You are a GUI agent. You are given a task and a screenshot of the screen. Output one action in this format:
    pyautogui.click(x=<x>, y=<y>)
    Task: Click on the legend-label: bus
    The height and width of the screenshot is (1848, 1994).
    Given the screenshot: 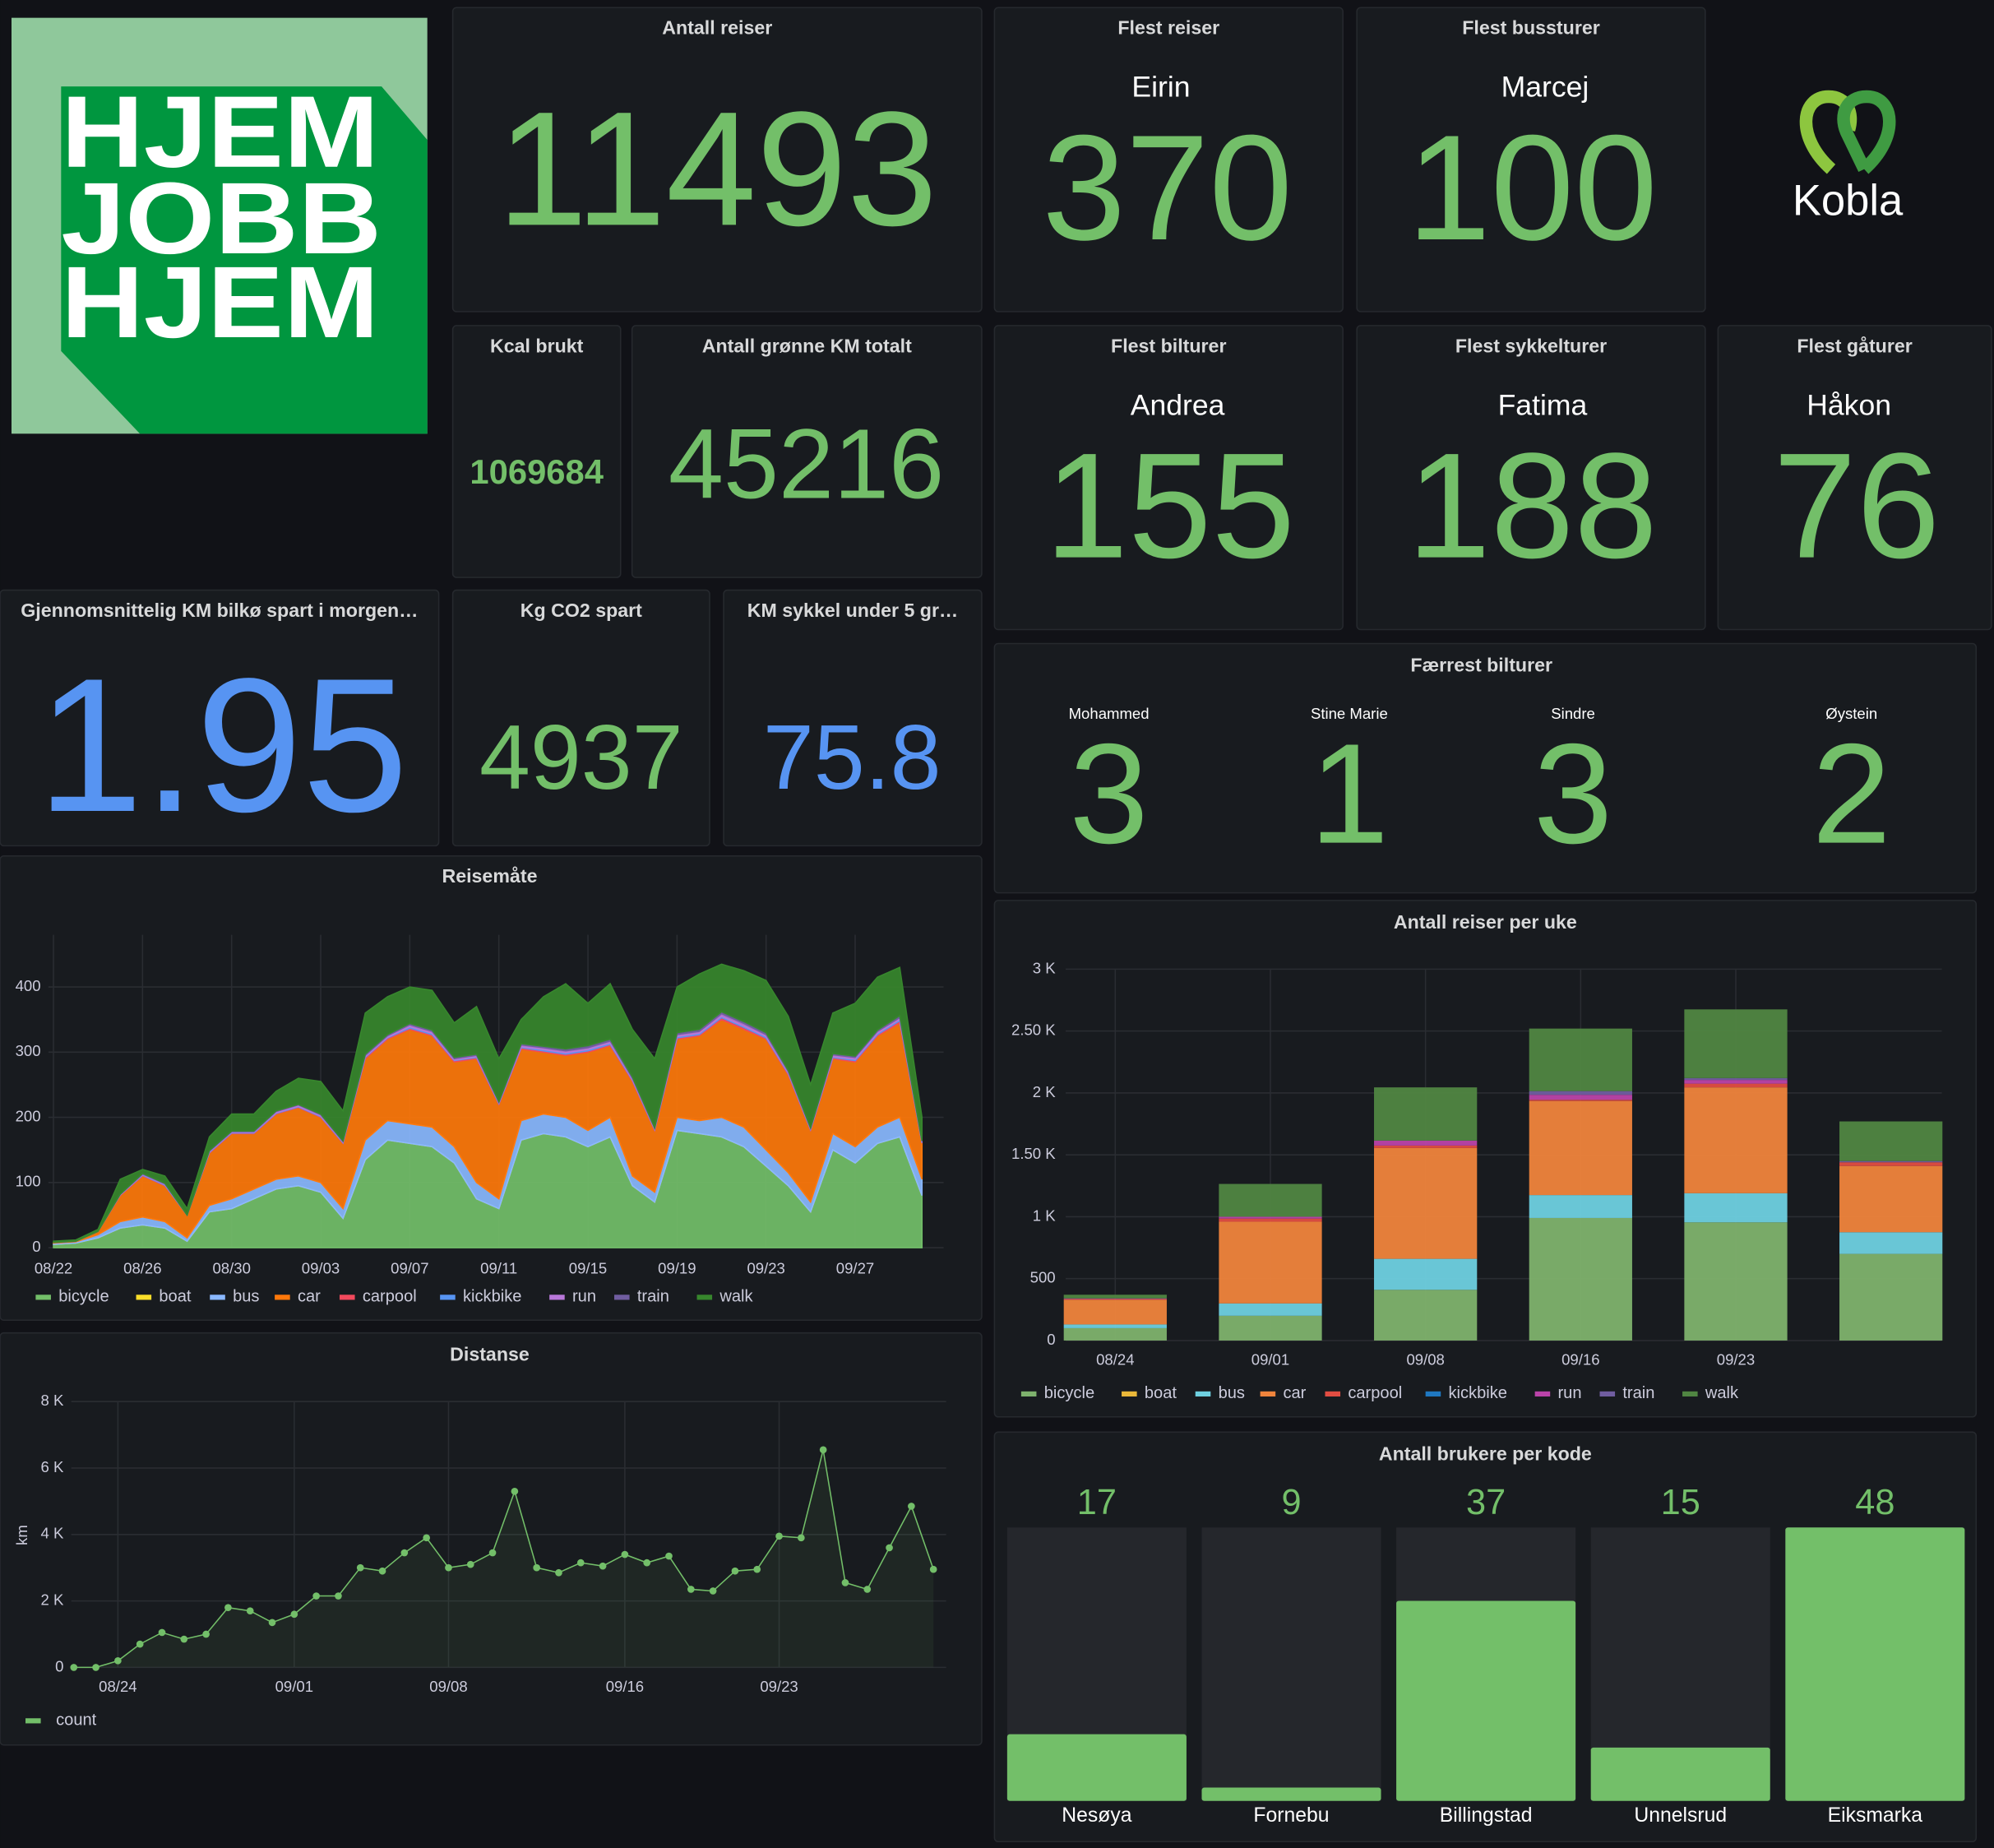 What is the action you would take?
    pyautogui.click(x=1232, y=1393)
    